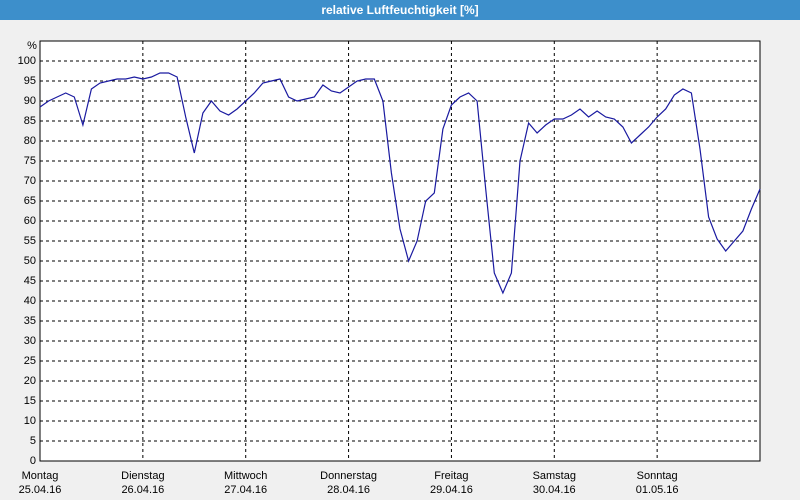 This screenshot has height=500, width=800. Describe the element at coordinates (657, 476) in the screenshot. I see `x-tick-label: Sonntag` at that location.